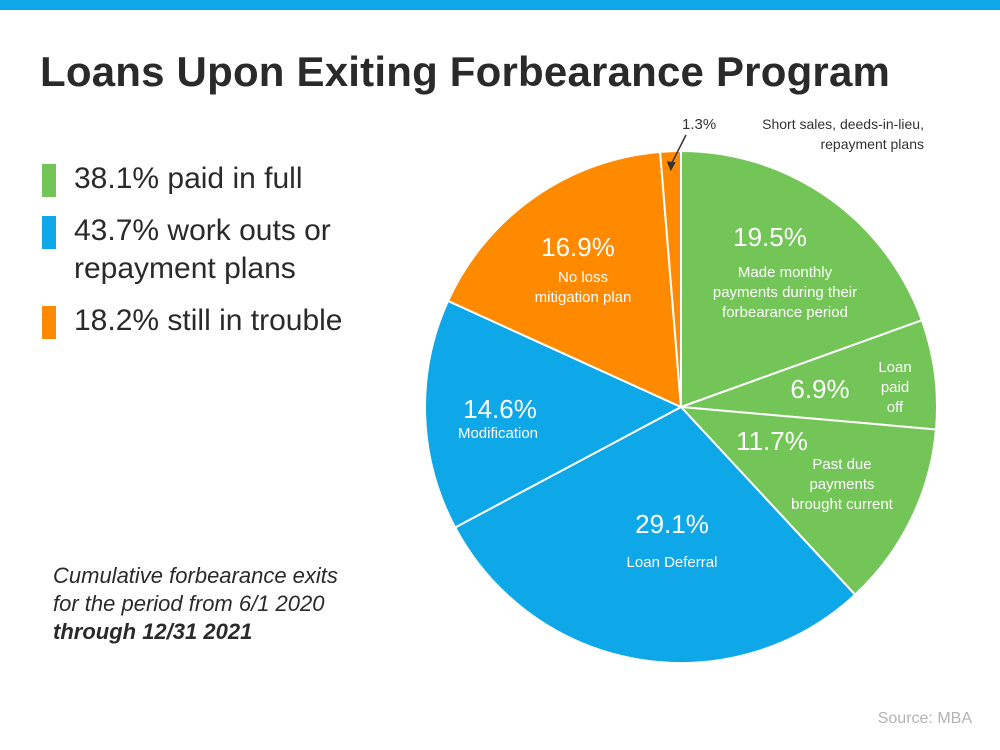 Image resolution: width=1000 pixels, height=750 pixels. I want to click on legend-item-paid-in-full: 38.1% paid in full, so click(222, 179).